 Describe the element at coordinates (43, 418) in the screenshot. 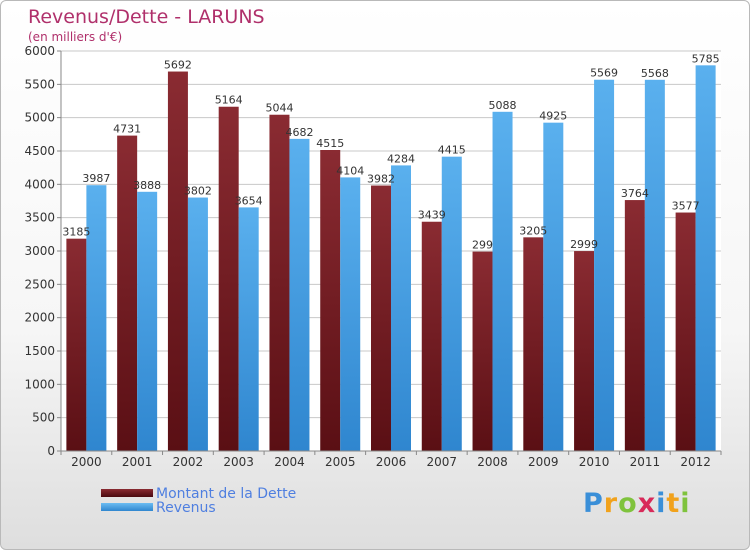

I see `y-tick-label: 500` at that location.